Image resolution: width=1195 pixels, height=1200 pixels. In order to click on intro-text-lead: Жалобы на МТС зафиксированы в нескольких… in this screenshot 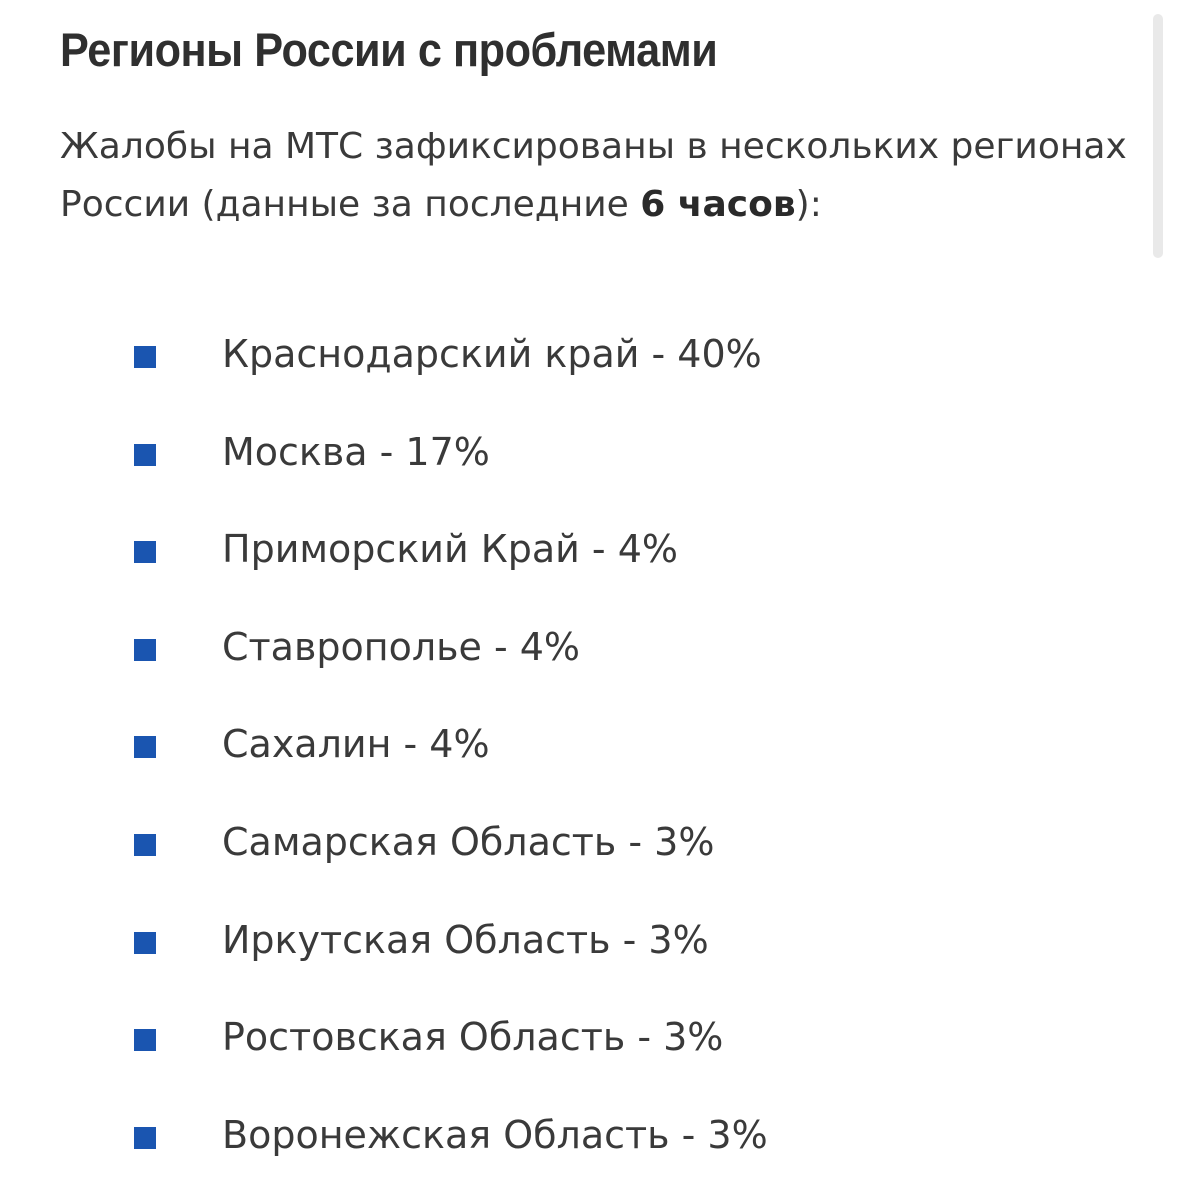, I will do `click(593, 175)`.